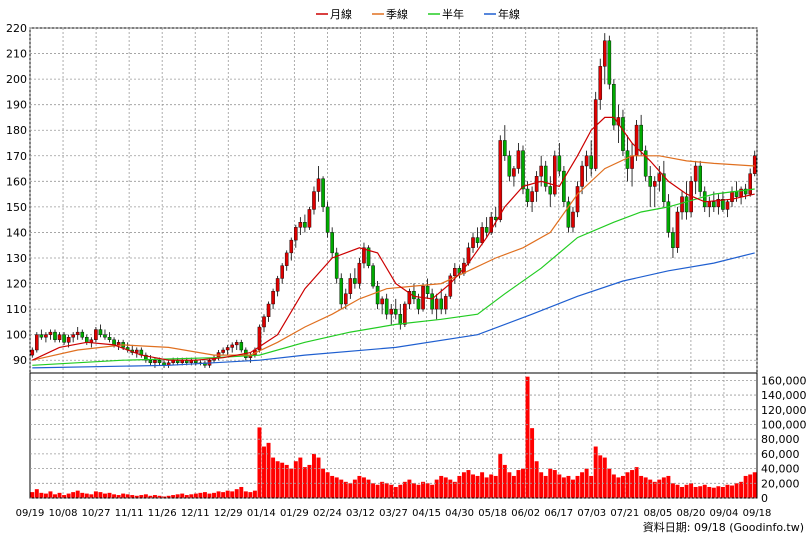 This screenshot has width=808, height=540. Describe the element at coordinates (195, 513) in the screenshot. I see `x-tick-label: 12/11` at that location.